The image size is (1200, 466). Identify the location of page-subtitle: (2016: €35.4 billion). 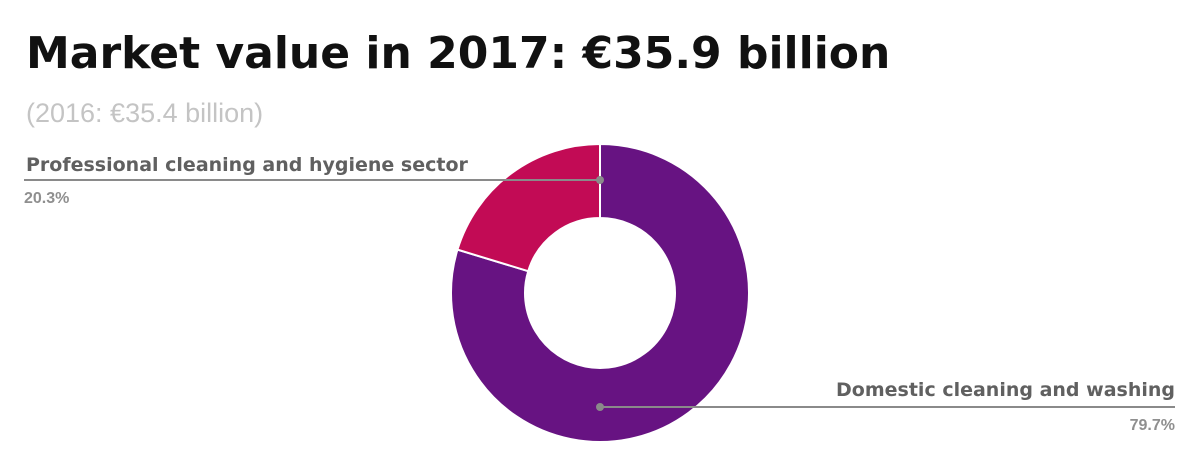
(145, 113).